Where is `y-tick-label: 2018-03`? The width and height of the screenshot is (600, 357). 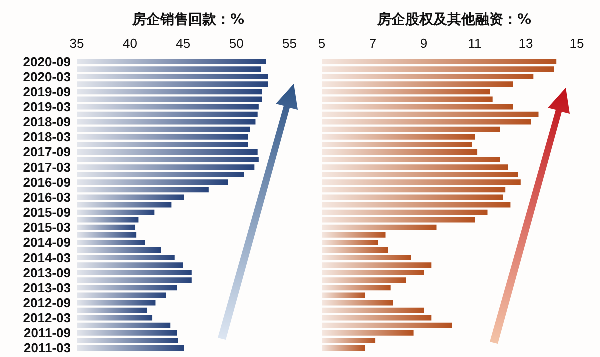
y-tick-label: 2018-03 is located at coordinates (47, 137).